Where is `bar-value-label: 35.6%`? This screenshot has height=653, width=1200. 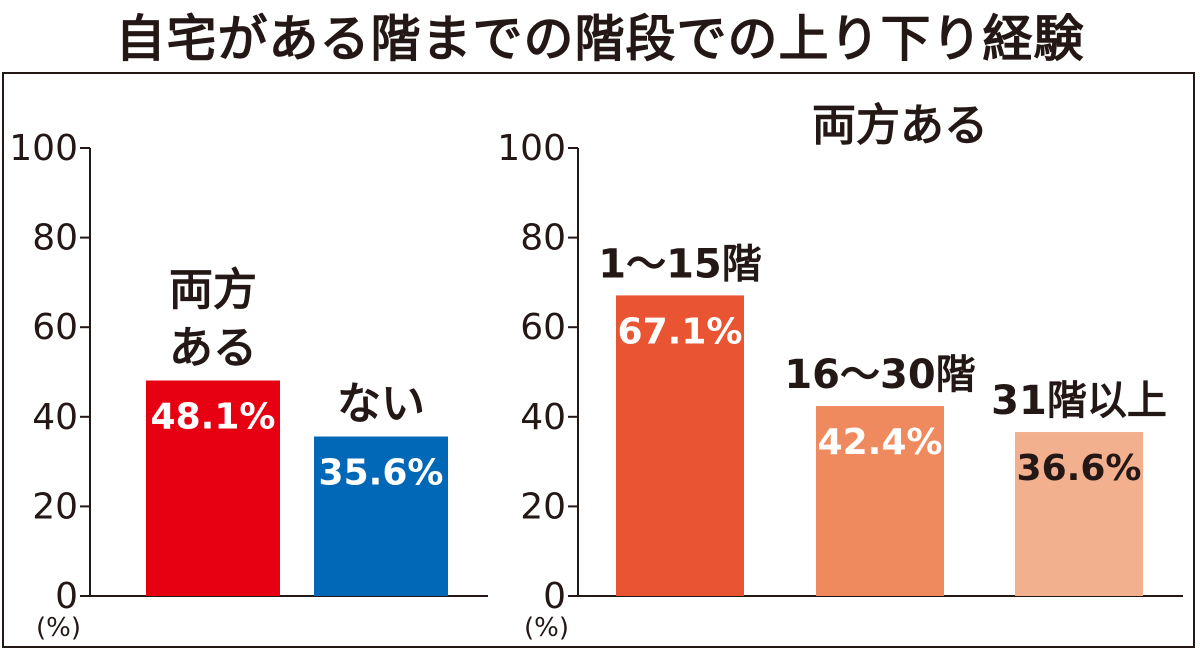 bar-value-label: 35.6% is located at coordinates (381, 473).